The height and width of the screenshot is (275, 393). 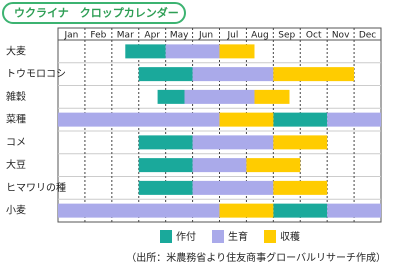 What do you see at coordinates (367, 36) in the screenshot?
I see `month-label: Dec` at bounding box center [367, 36].